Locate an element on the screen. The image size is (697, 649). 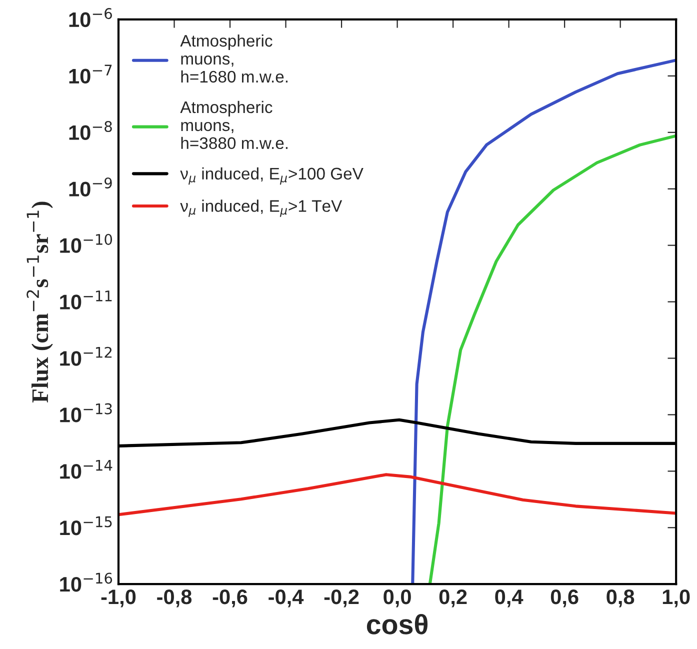
y-tick-label: 10$^{−12}$ is located at coordinates (86, 356).